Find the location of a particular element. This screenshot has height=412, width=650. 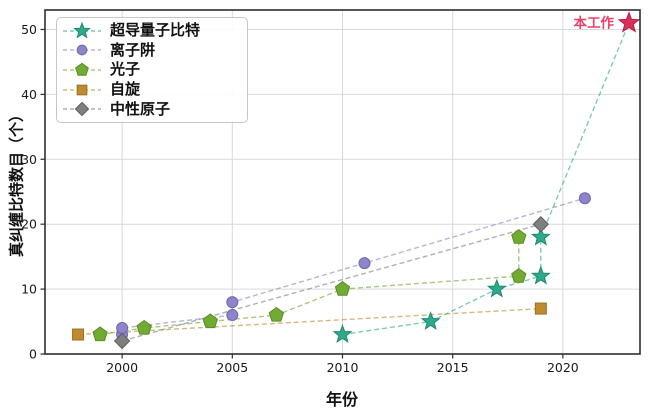

legend-label: 中性原子 is located at coordinates (140, 108).